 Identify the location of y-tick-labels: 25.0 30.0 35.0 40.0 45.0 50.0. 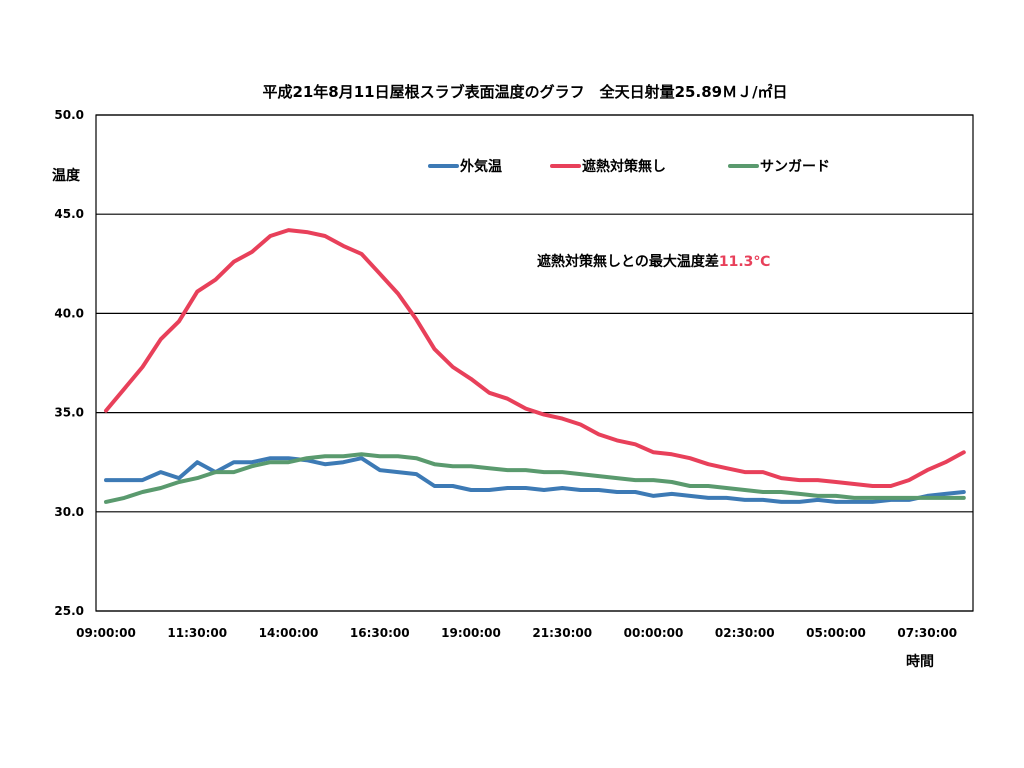
(69, 363).